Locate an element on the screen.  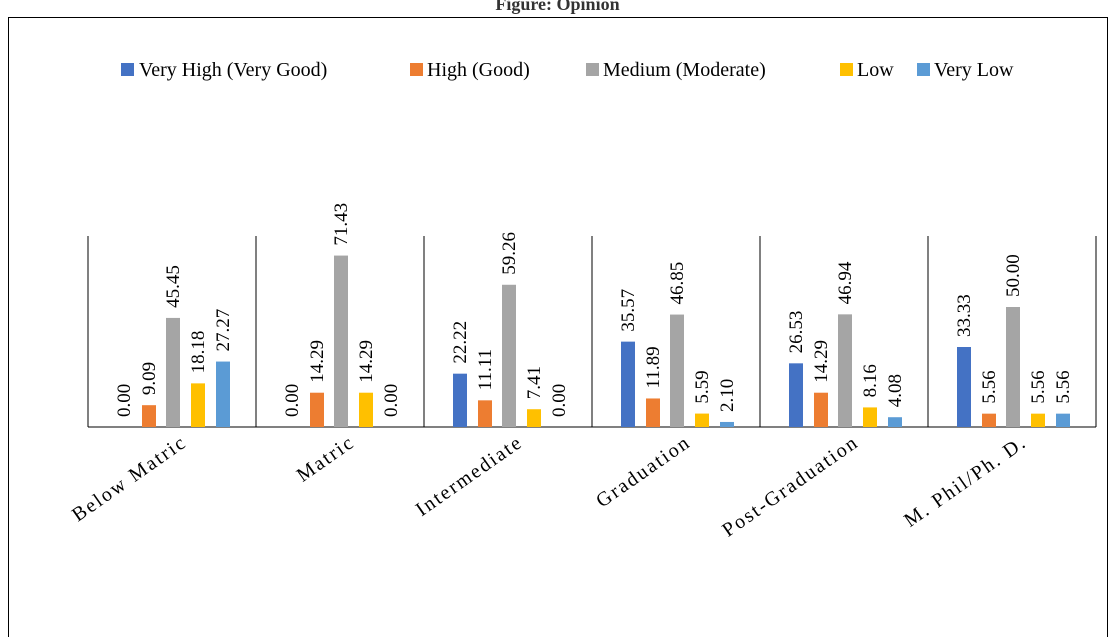
data-label: 5.59 is located at coordinates (702, 386).